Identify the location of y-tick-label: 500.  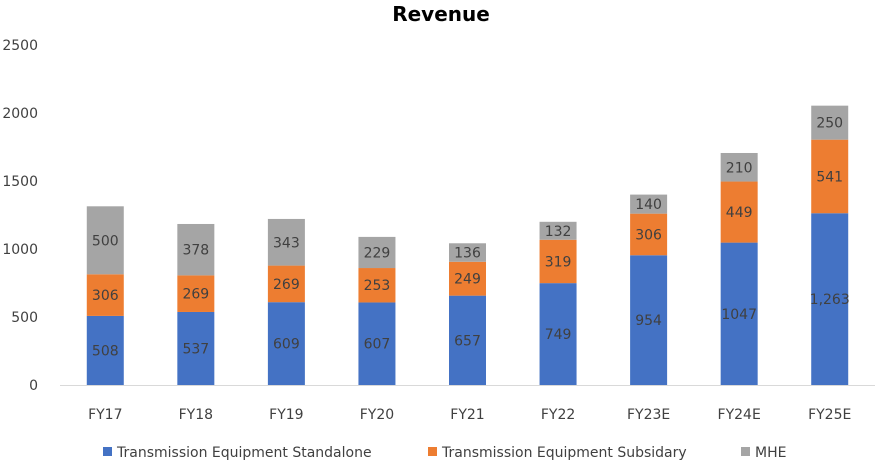
(24, 318).